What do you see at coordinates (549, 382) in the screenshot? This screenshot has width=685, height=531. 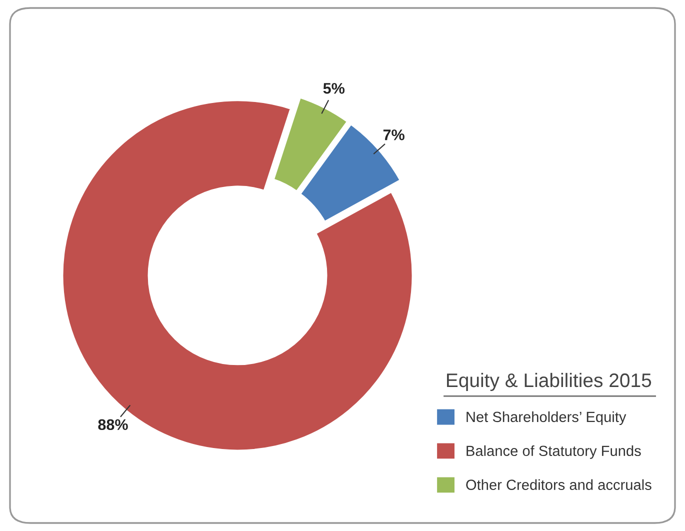 I see `legend-title: Equity & Liabilities 2015` at bounding box center [549, 382].